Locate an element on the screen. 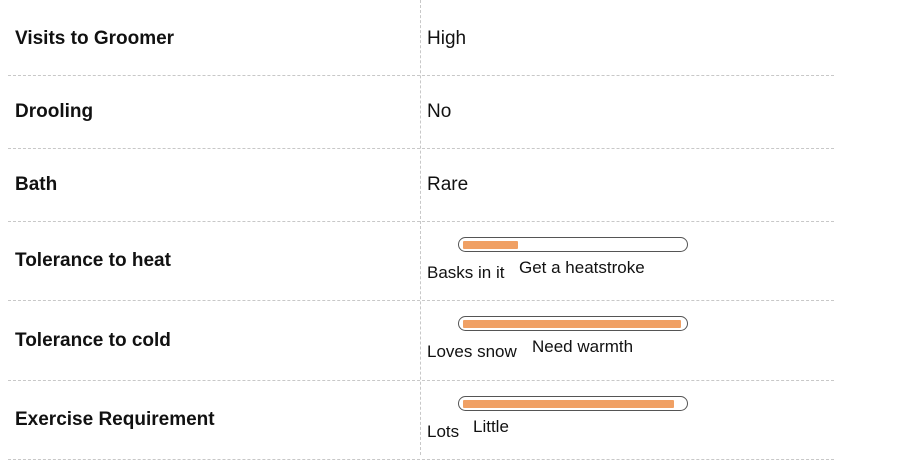  table-row: Visits to Groomer High is located at coordinates (421, 38).